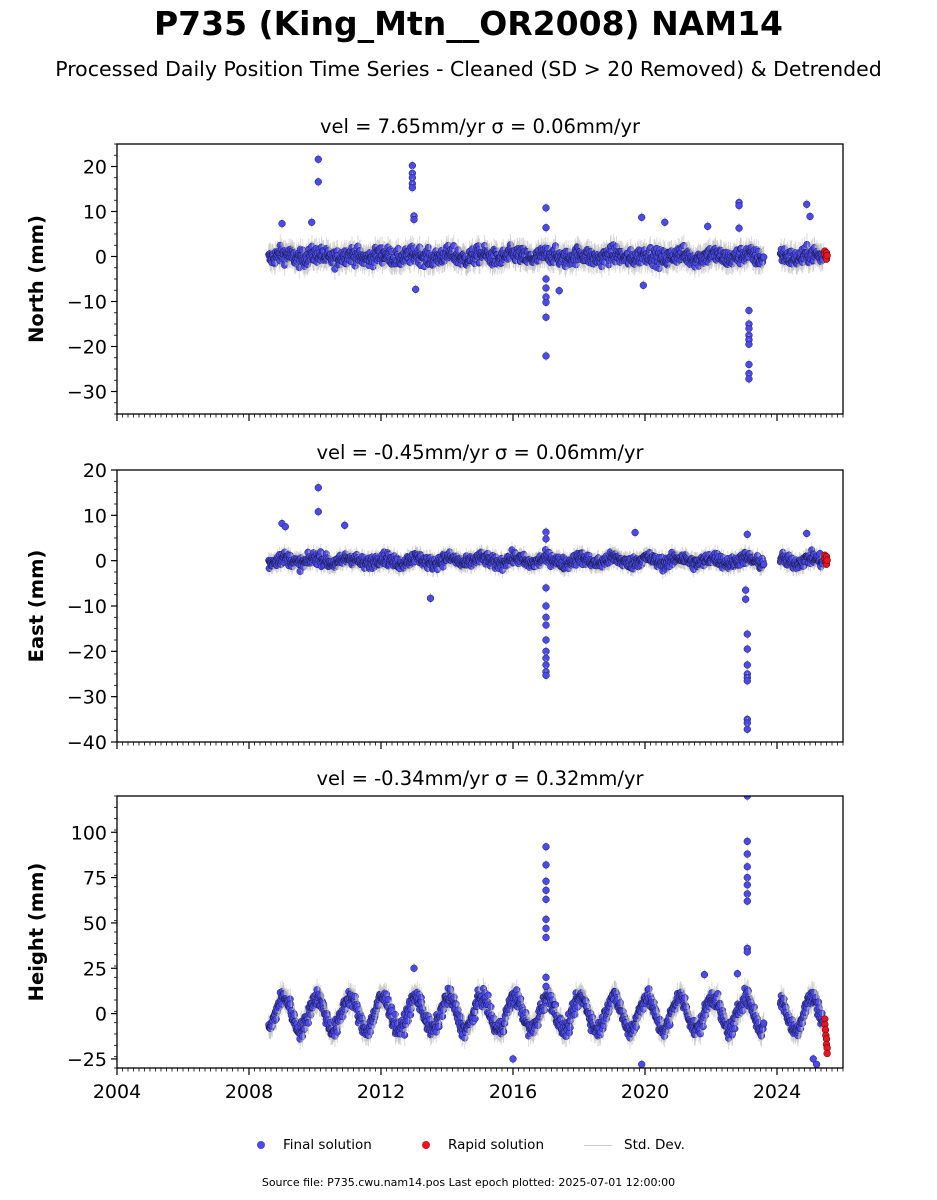 This screenshot has width=937, height=1200. I want to click on y-tick-label: −20, so click(87, 348).